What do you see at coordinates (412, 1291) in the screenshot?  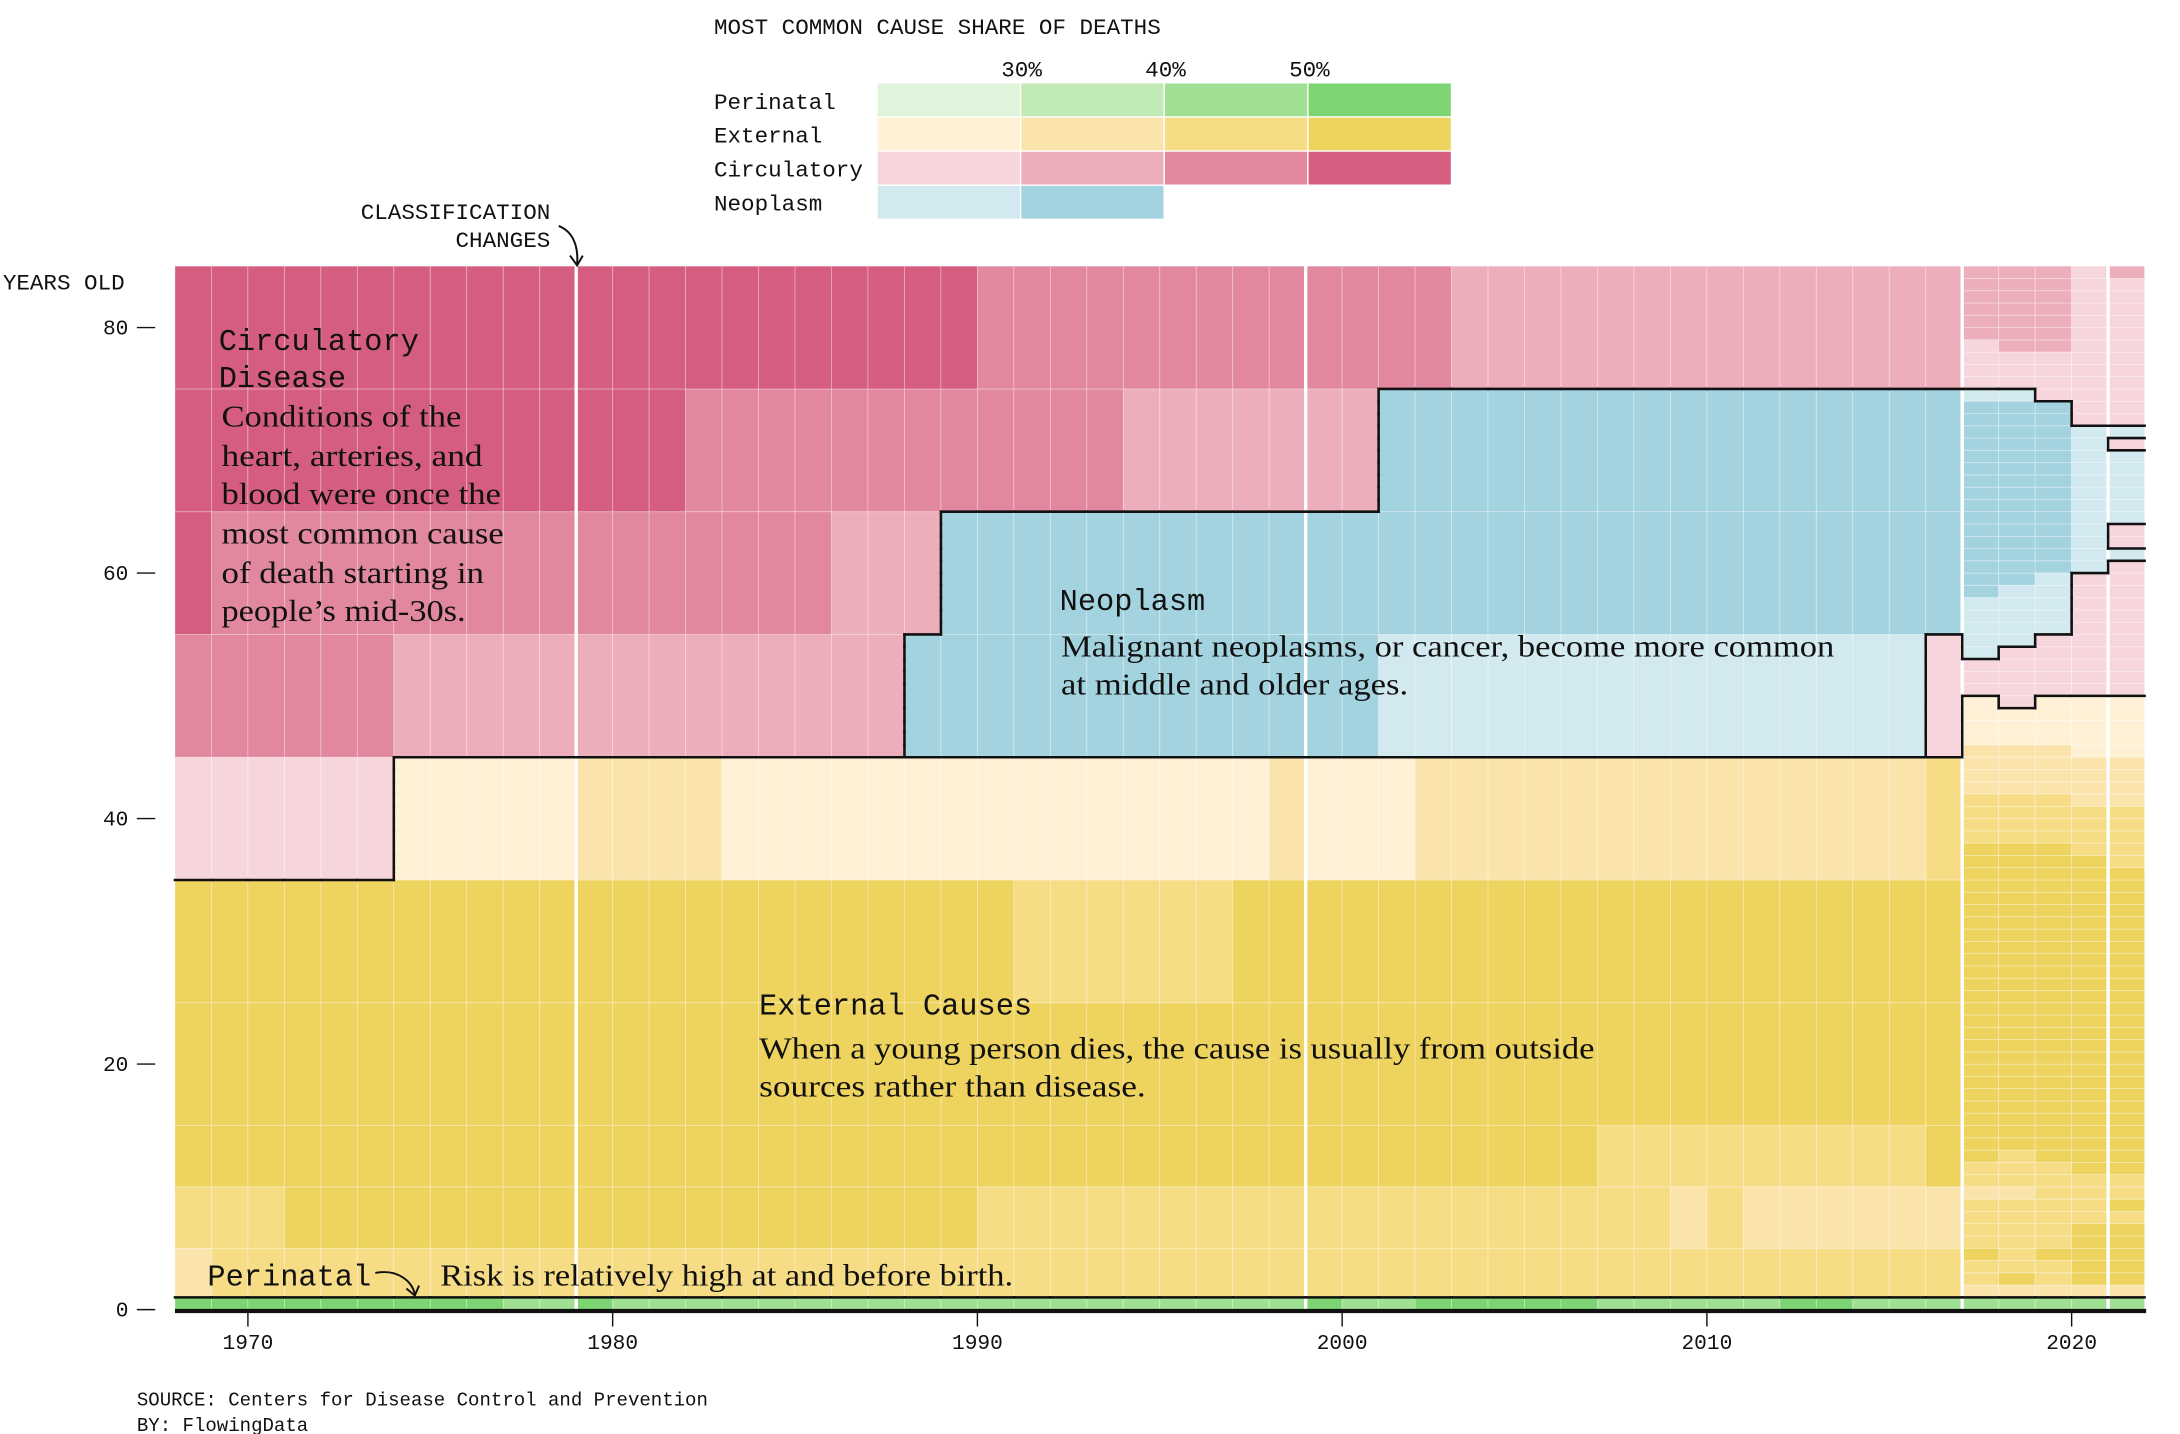 I see `arrowhead-icon` at bounding box center [412, 1291].